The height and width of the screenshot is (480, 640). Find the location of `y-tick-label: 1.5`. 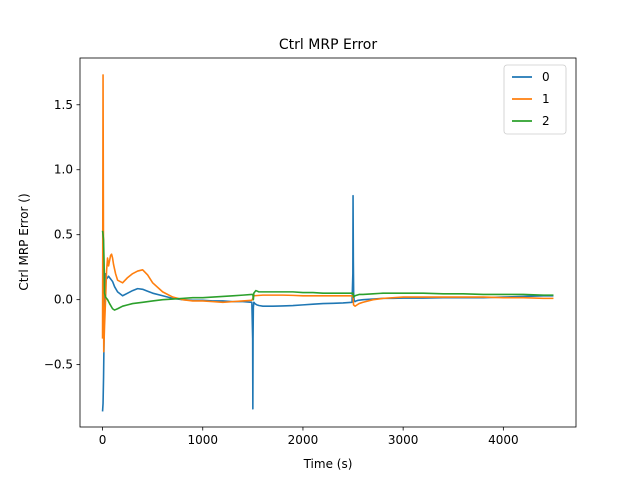

y-tick-label: 1.5 is located at coordinates (63, 105).